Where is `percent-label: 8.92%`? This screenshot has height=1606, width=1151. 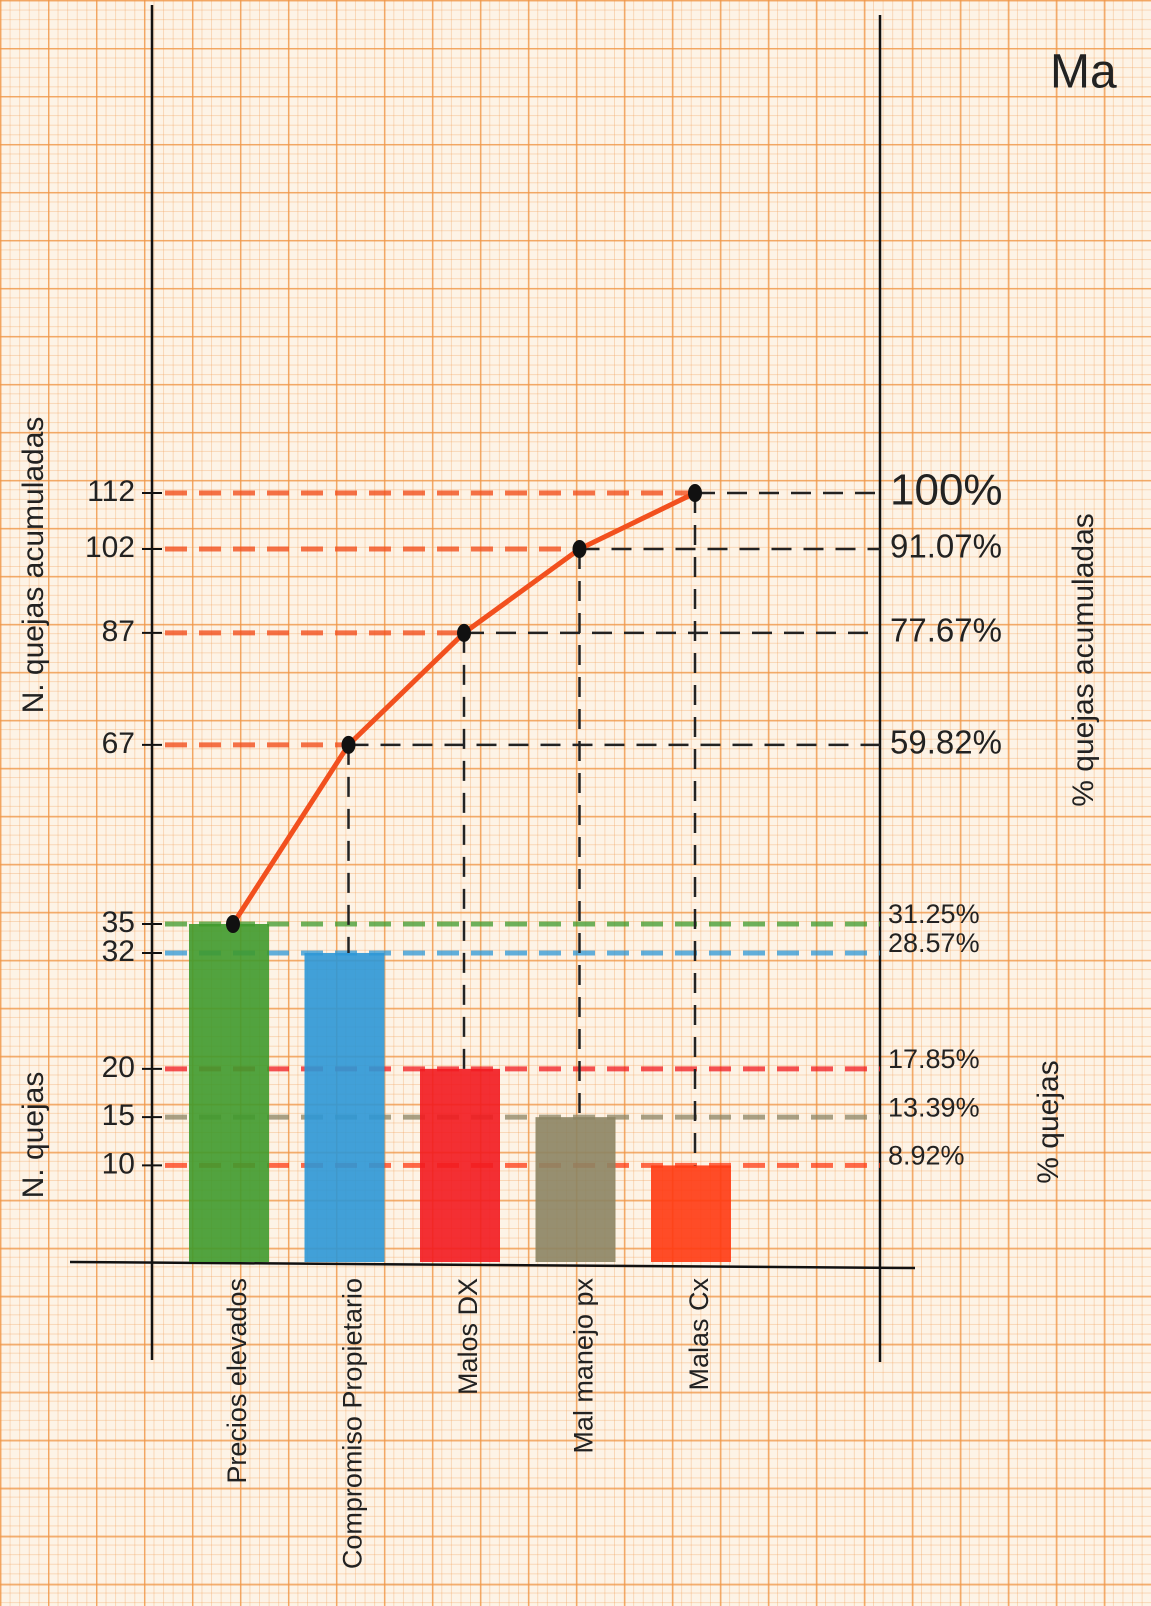
percent-label: 8.92% is located at coordinates (926, 1156).